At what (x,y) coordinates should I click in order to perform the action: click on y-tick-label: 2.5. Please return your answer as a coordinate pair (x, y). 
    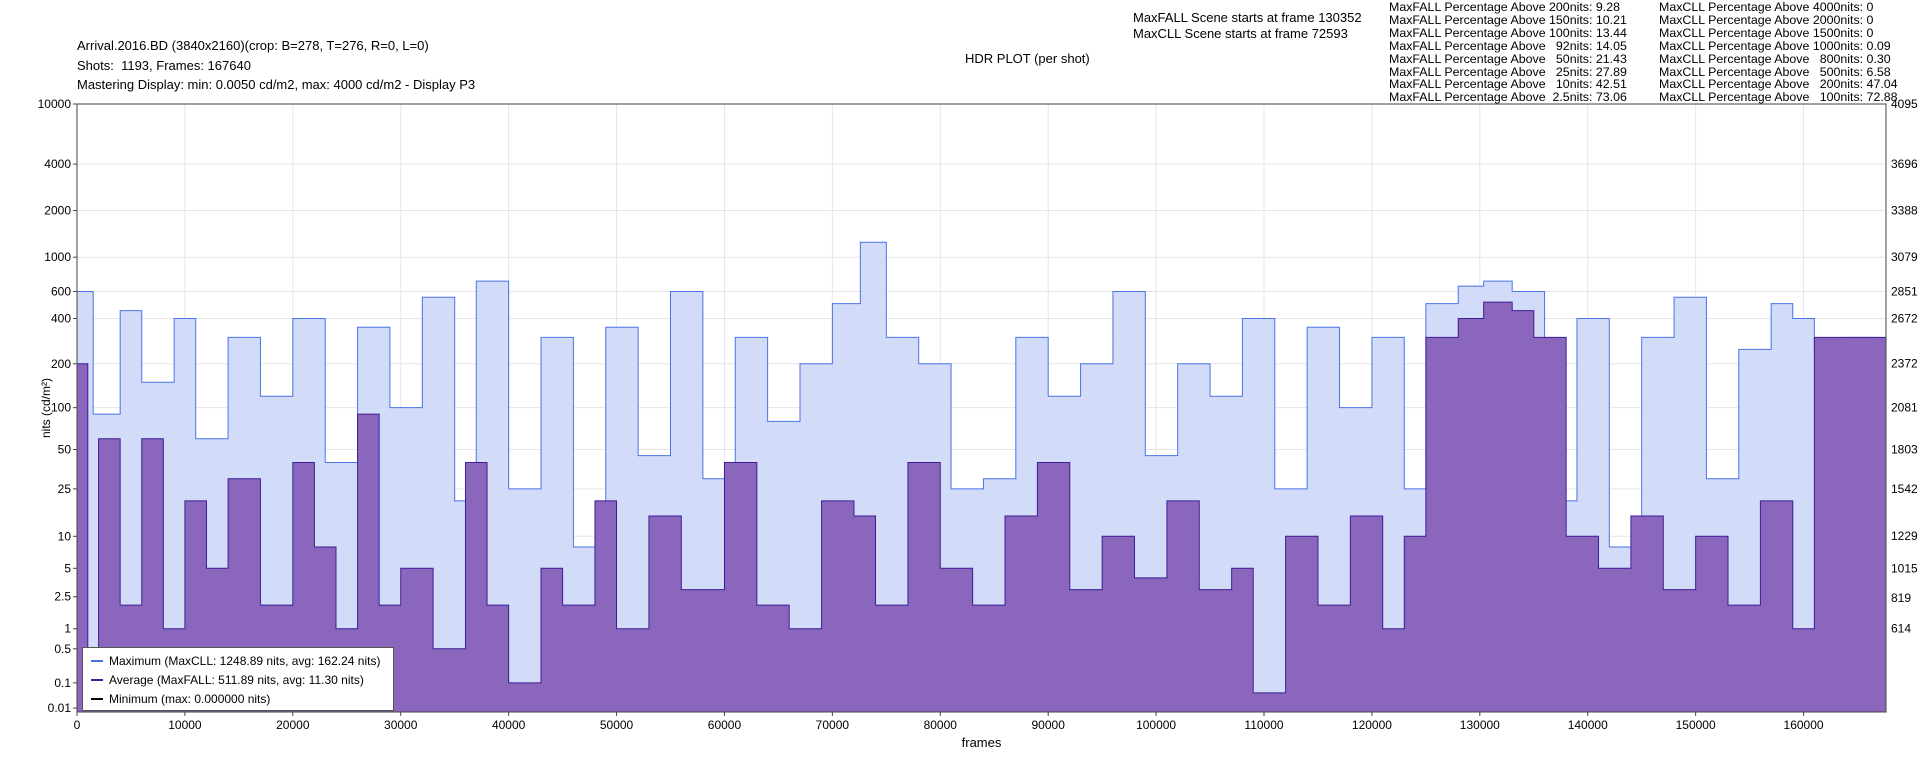
    Looking at the image, I should click on (62, 597).